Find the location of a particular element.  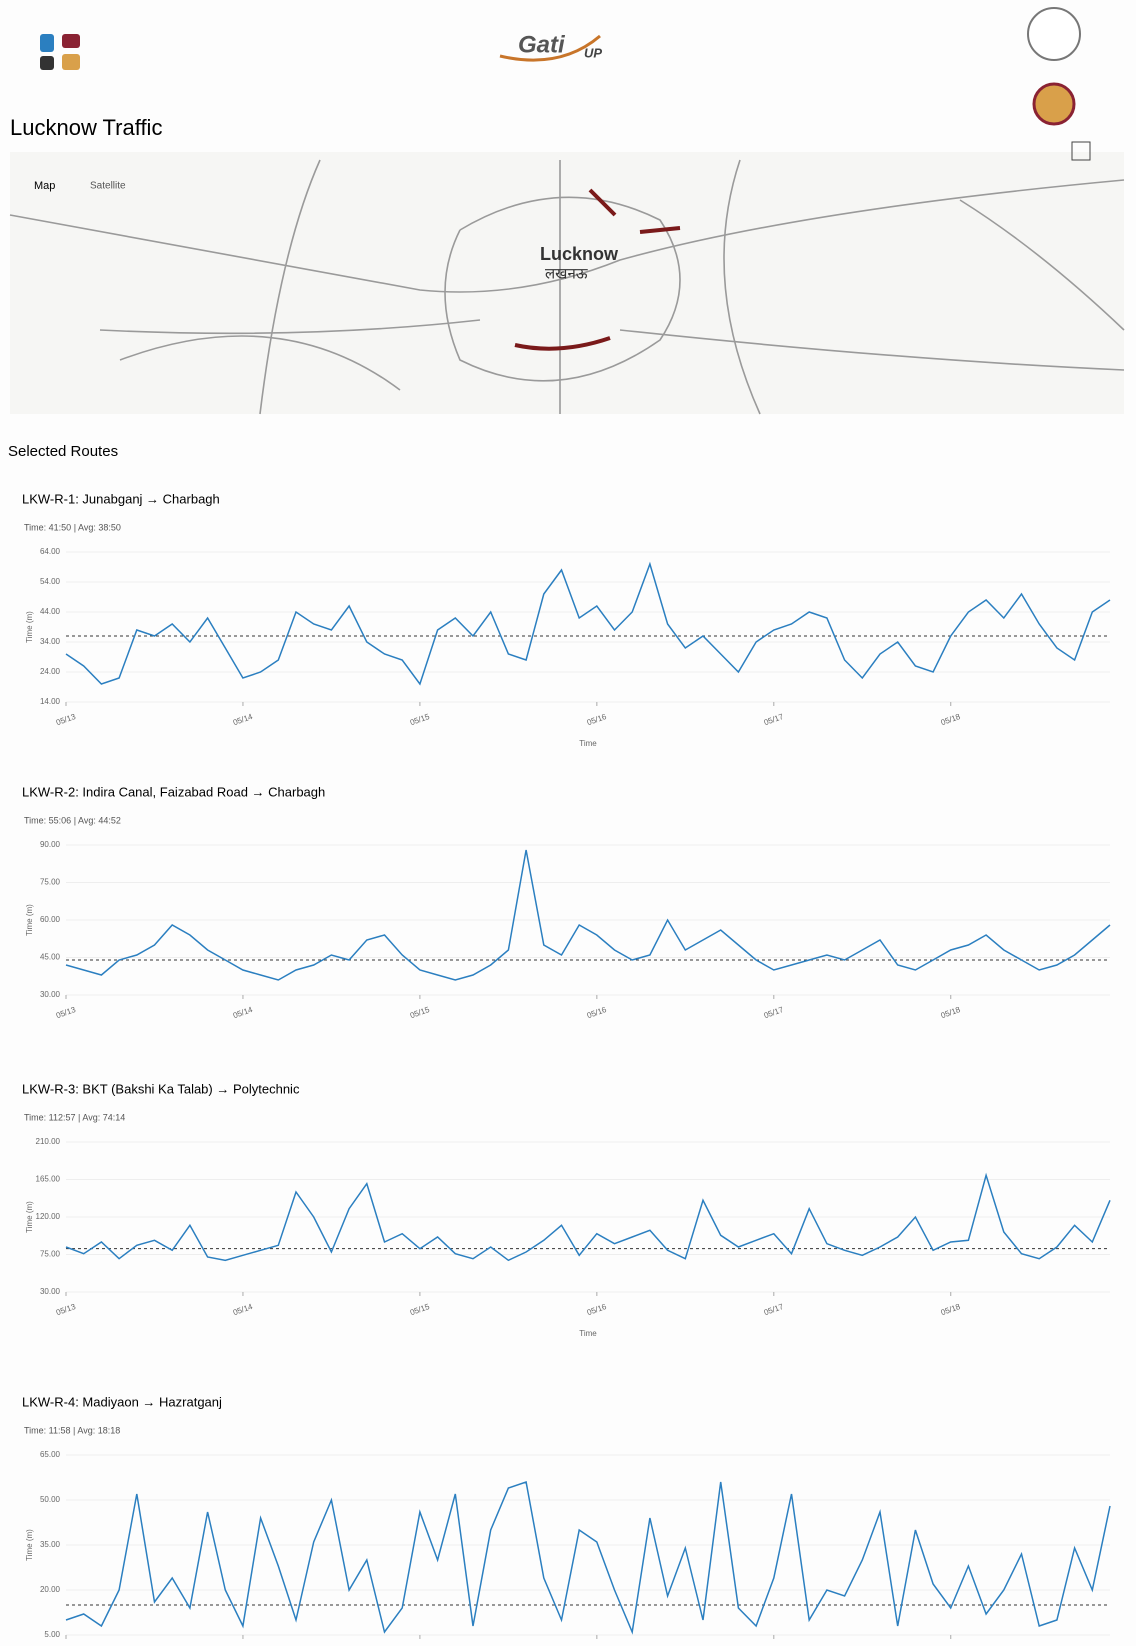

y-tick-label: 64.00 is located at coordinates (50, 551).